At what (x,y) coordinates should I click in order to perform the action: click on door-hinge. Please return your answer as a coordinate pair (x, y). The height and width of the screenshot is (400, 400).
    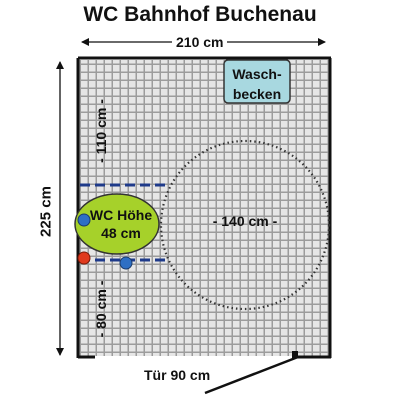
    Looking at the image, I should click on (295, 354).